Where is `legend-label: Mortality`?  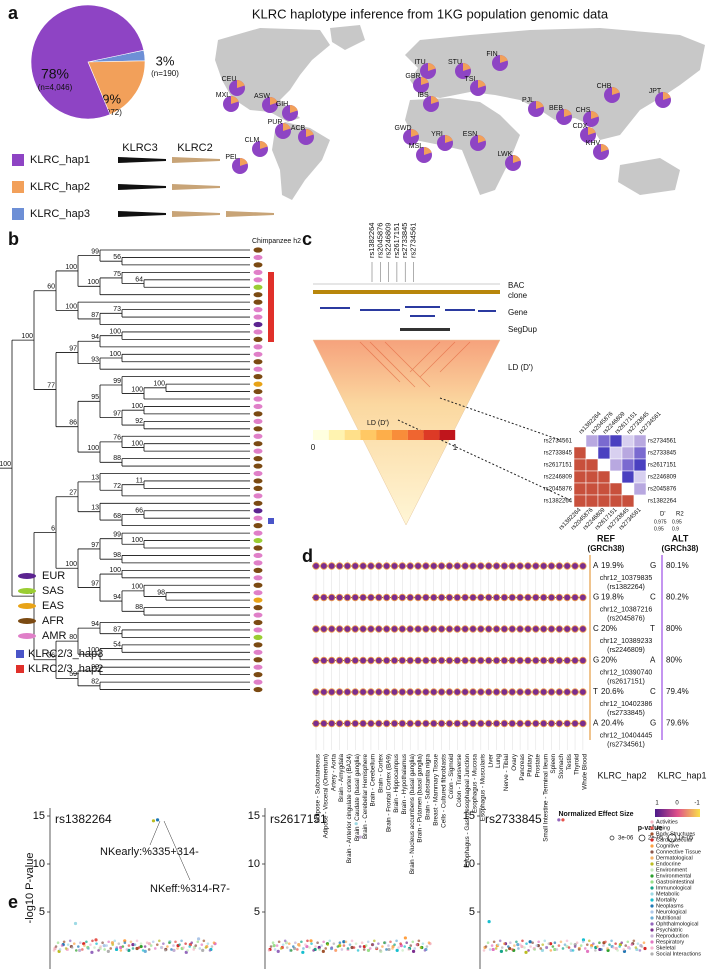 legend-label: Mortality is located at coordinates (666, 900).